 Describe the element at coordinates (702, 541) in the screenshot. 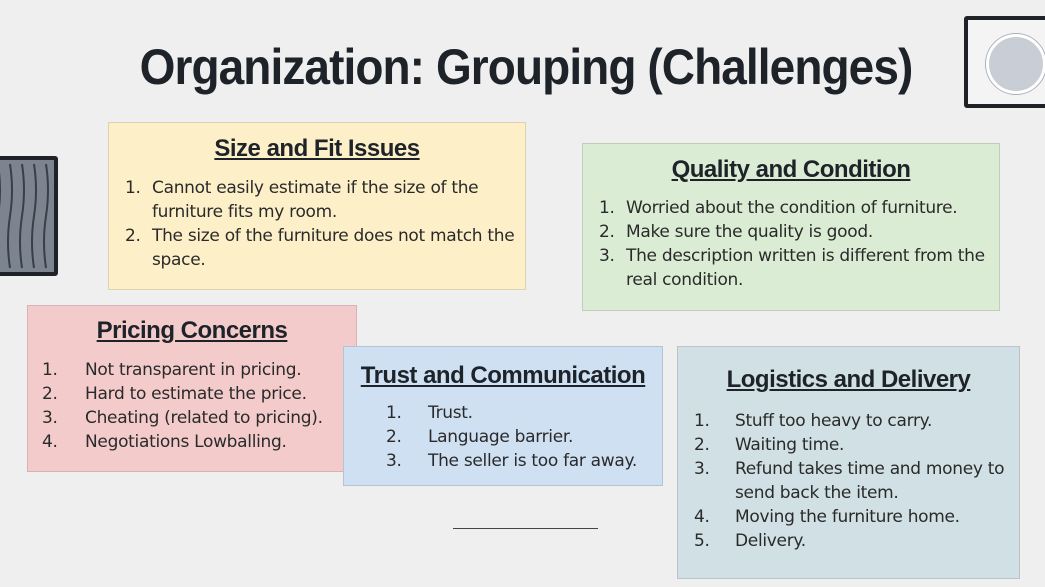

I see `item-number: 5.` at that location.